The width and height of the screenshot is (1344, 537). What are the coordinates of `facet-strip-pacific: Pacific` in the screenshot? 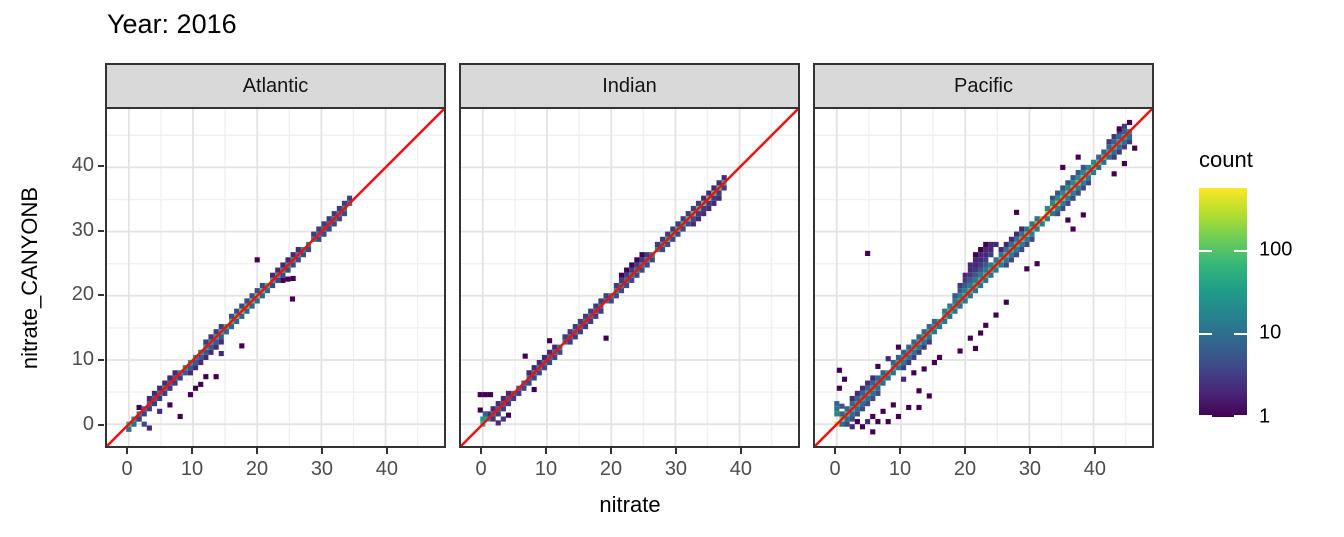 It's located at (983, 86).